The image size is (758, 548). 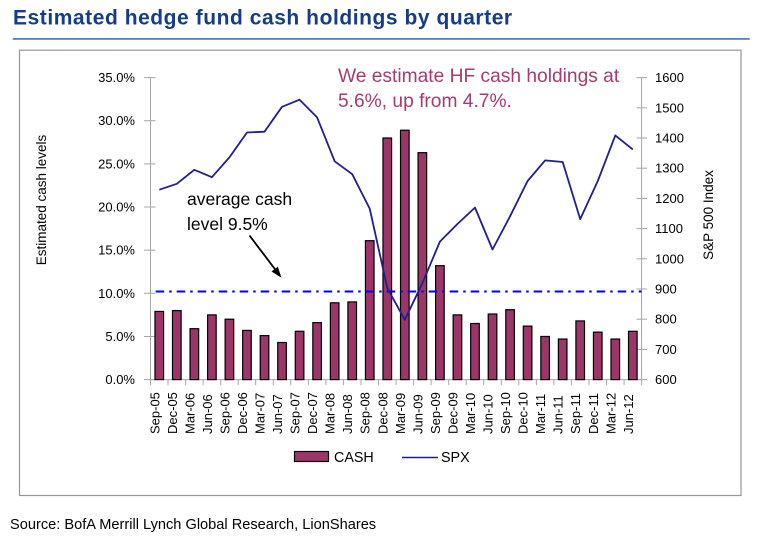 I want to click on svg-text: Mar-08, so click(x=330, y=413).